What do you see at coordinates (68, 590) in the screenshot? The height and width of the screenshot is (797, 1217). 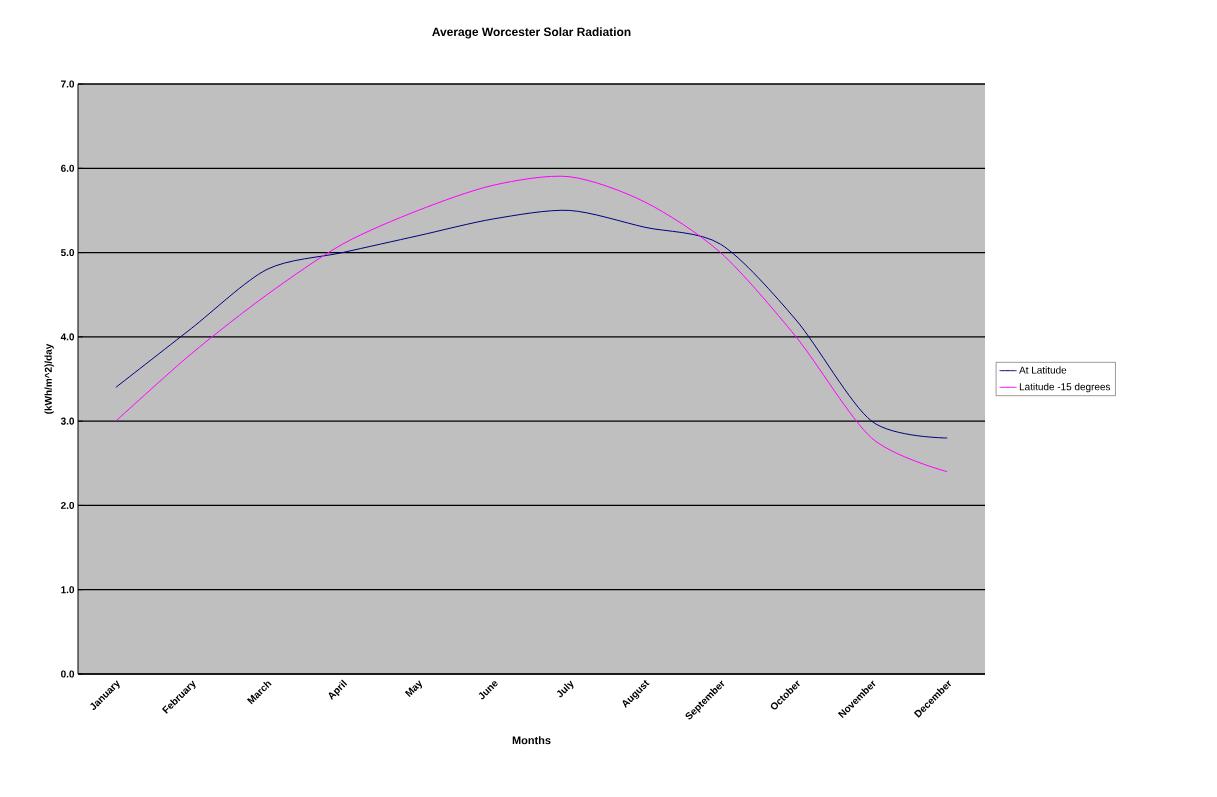 I see `y-tick-label: 1.0` at bounding box center [68, 590].